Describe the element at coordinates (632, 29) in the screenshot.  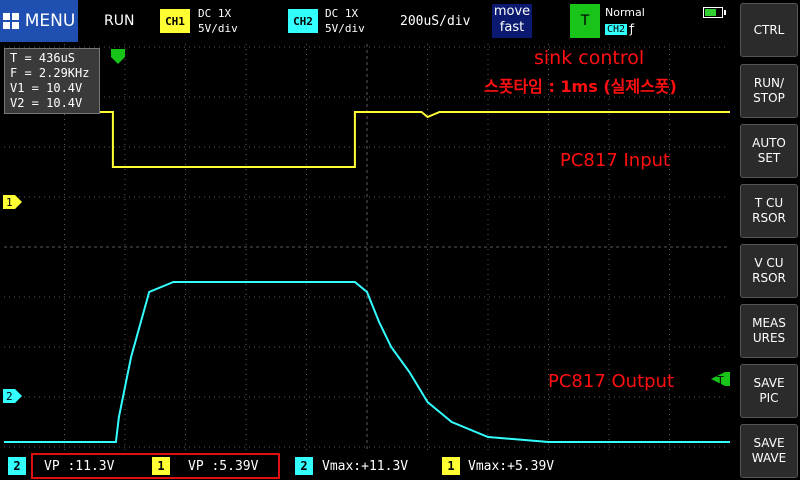
I see `rising-edge-icon: ƒ` at that location.